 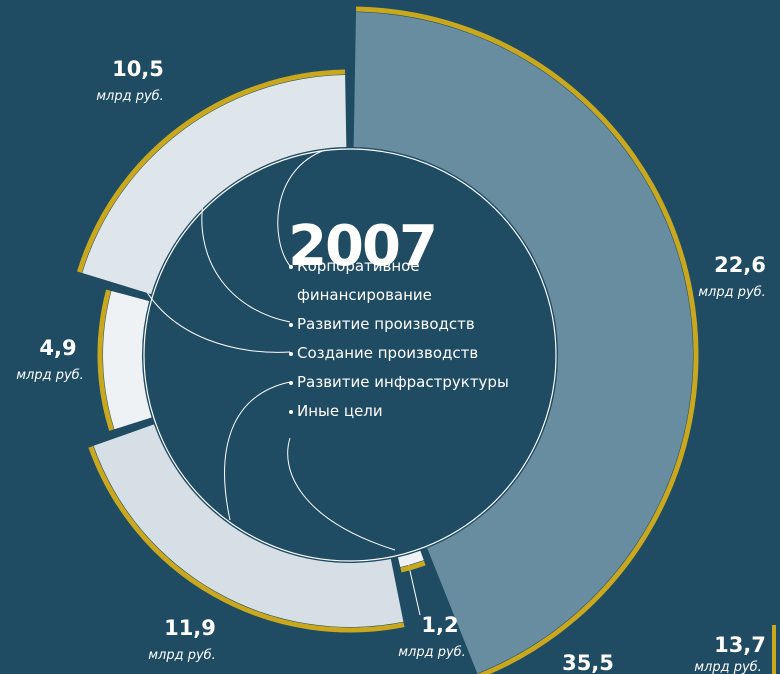 What do you see at coordinates (368, 281) in the screenshot?
I see `legend-item: Корпоративное финансирование` at bounding box center [368, 281].